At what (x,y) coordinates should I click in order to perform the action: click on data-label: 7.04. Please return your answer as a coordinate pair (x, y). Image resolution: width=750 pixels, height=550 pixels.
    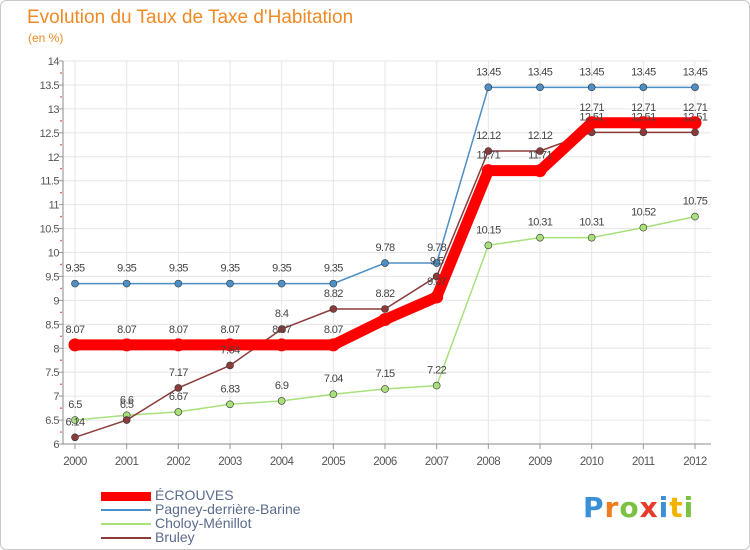
    Looking at the image, I should click on (333, 379).